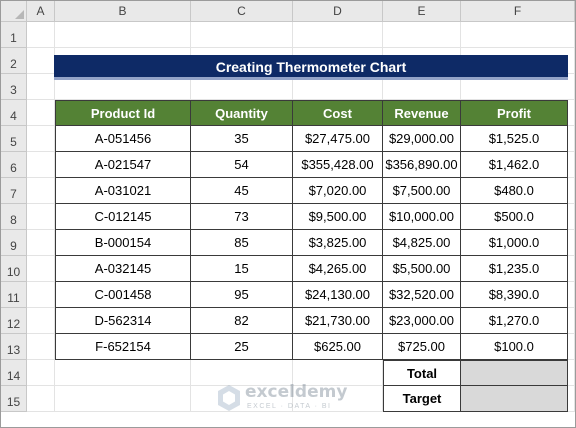 This screenshot has height=428, width=576. Describe the element at coordinates (14, 373) in the screenshot. I see `row-header-14: 14` at that location.